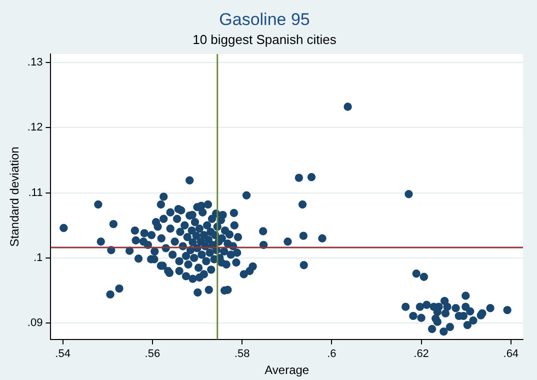  I want to click on y-tick-label: .13, so click(35, 62).